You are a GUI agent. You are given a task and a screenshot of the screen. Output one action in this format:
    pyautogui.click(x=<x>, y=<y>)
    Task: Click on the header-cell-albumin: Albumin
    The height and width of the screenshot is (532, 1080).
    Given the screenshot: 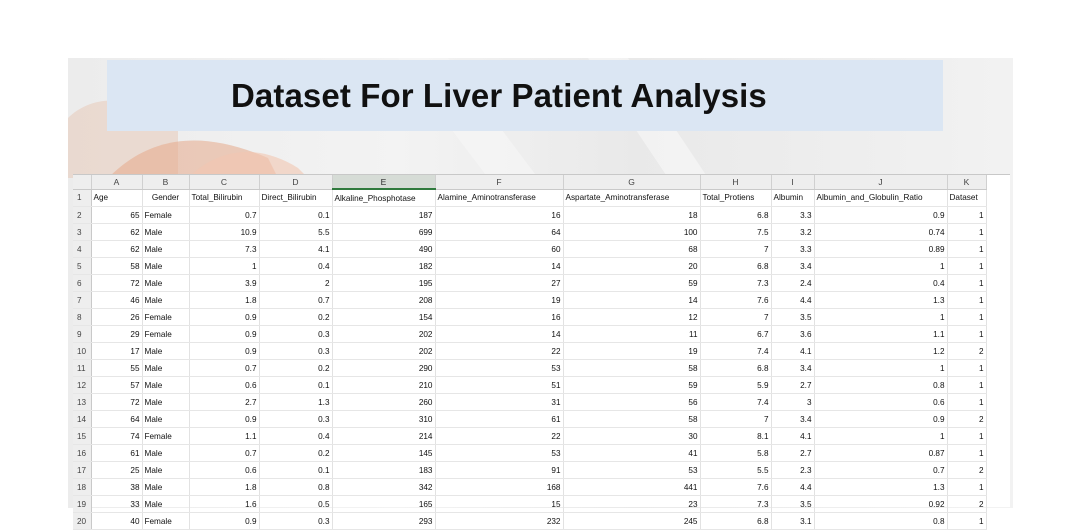 What is the action you would take?
    pyautogui.click(x=793, y=198)
    